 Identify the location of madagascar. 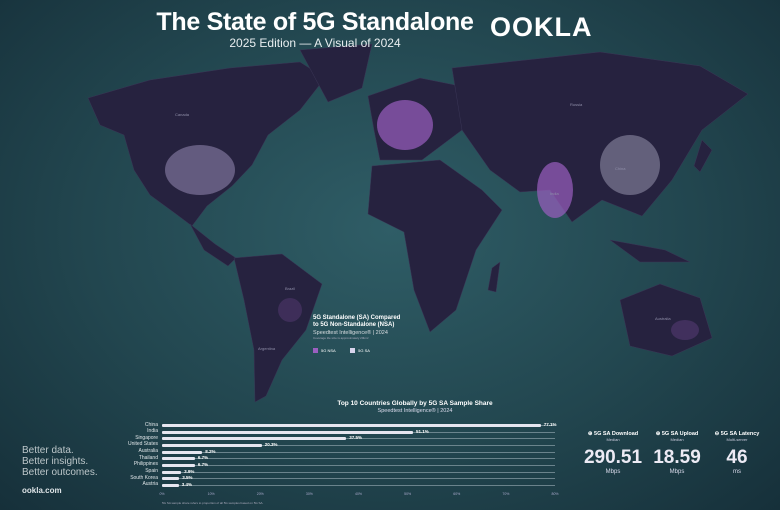
(494, 277).